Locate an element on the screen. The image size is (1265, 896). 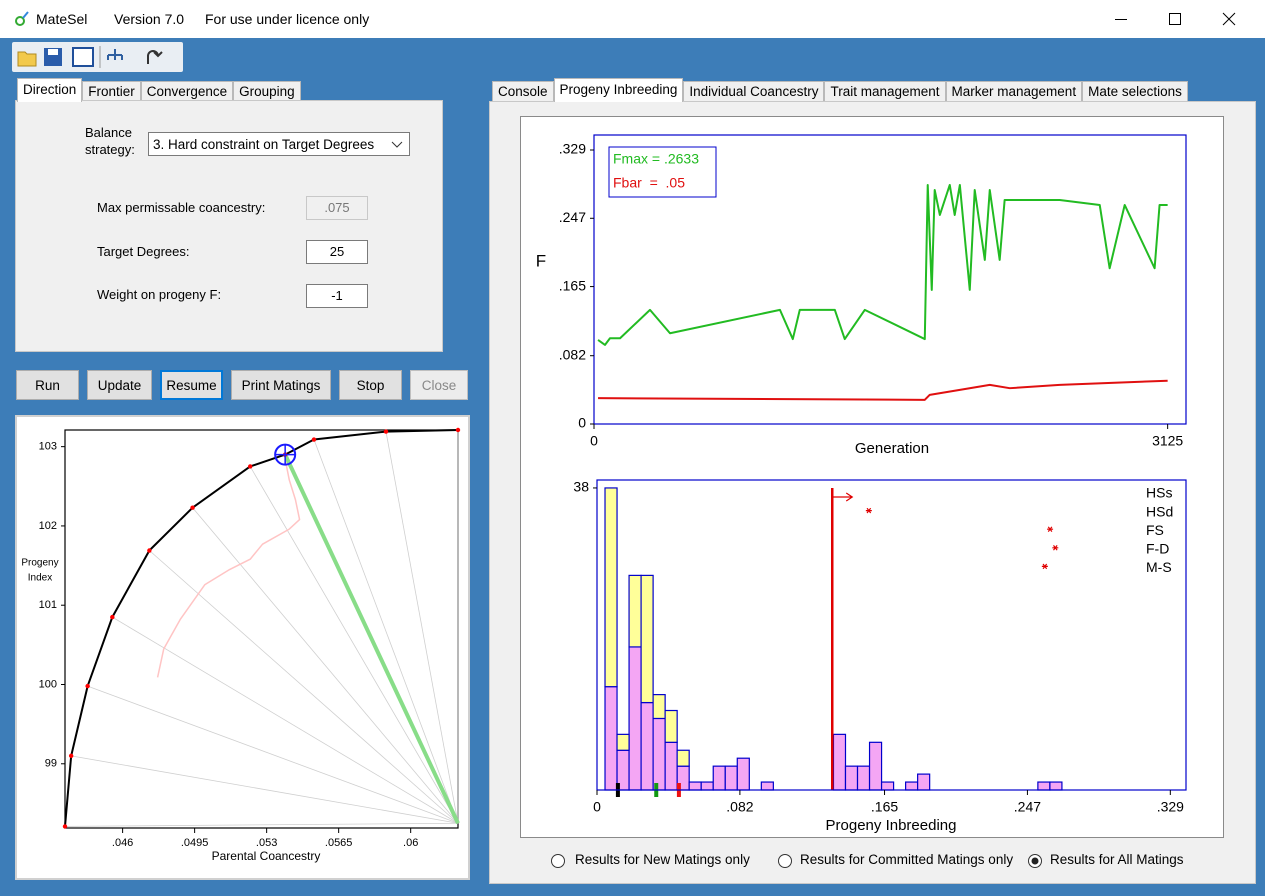
button: Run is located at coordinates (47, 385).